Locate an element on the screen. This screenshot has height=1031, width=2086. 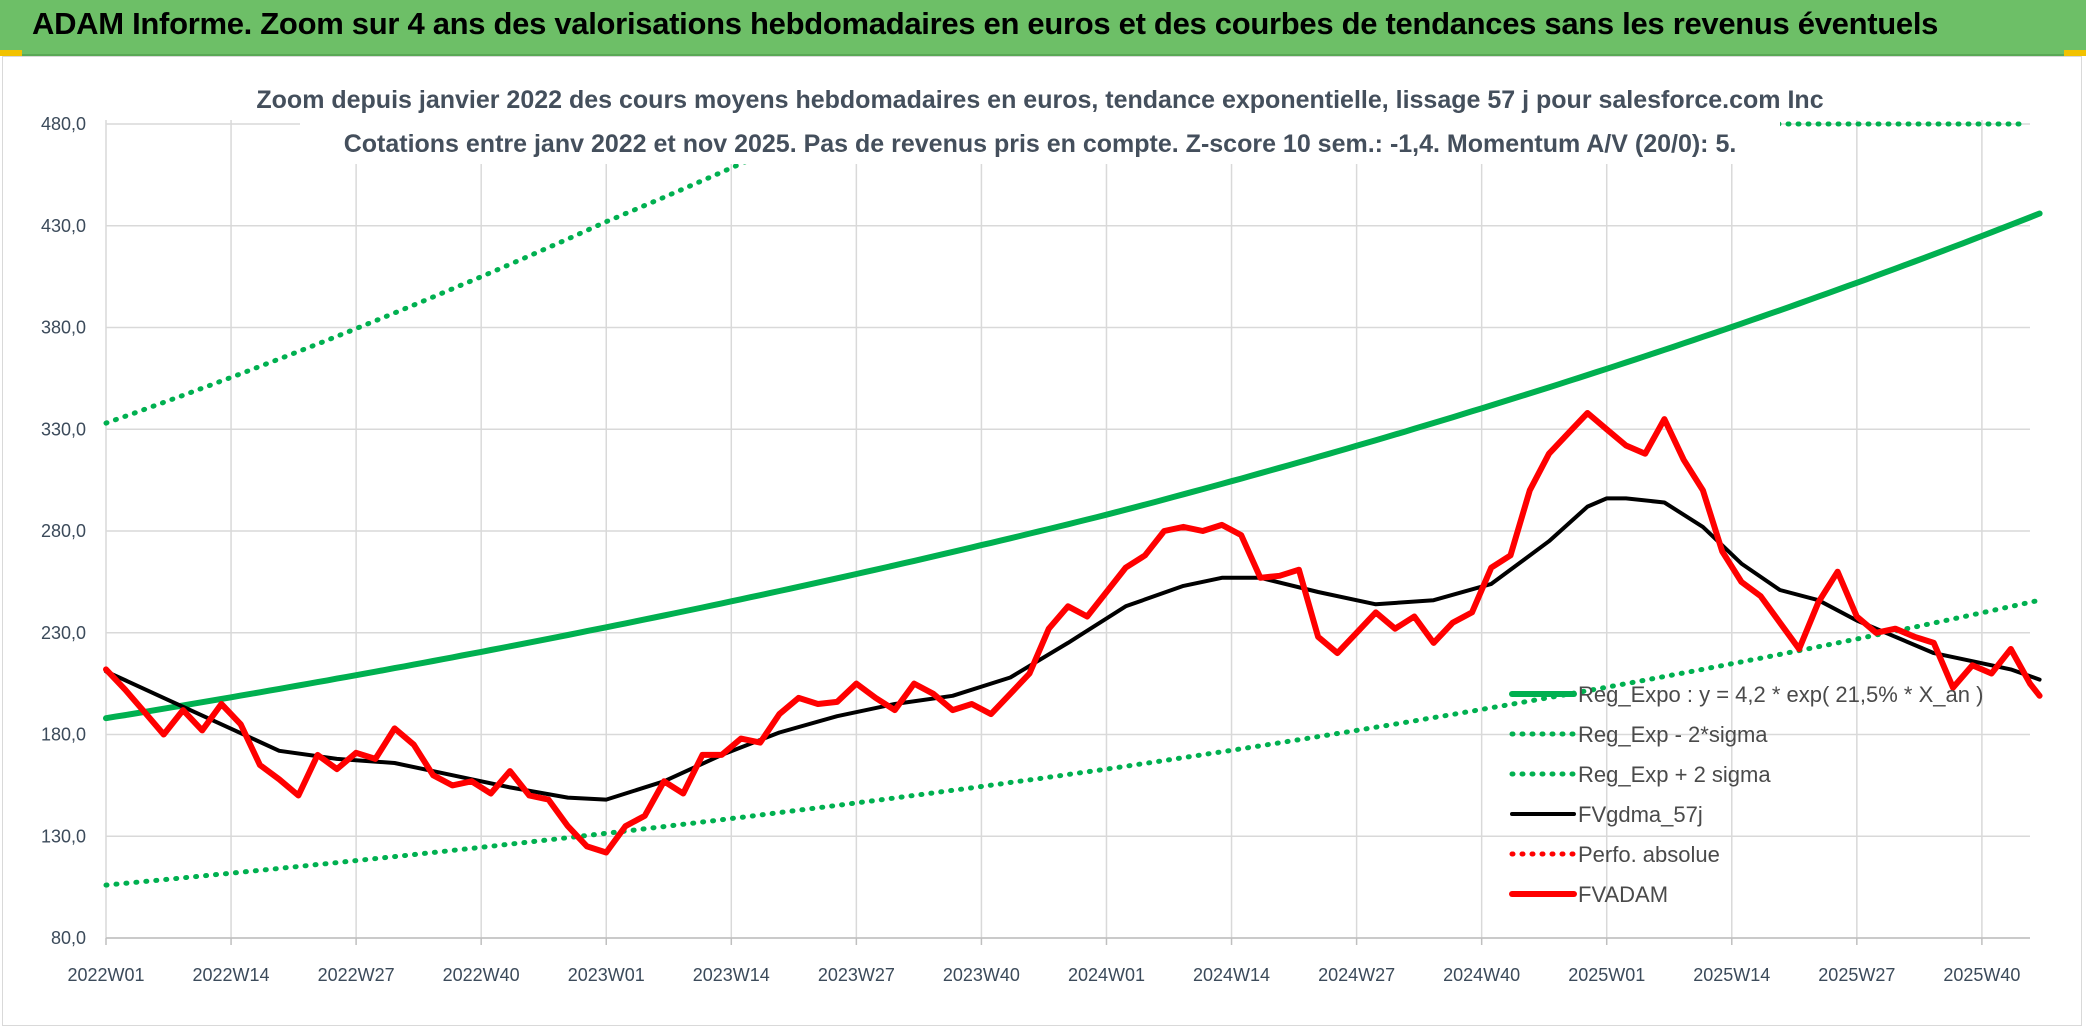
title-background is located at coordinates (1040, 123).